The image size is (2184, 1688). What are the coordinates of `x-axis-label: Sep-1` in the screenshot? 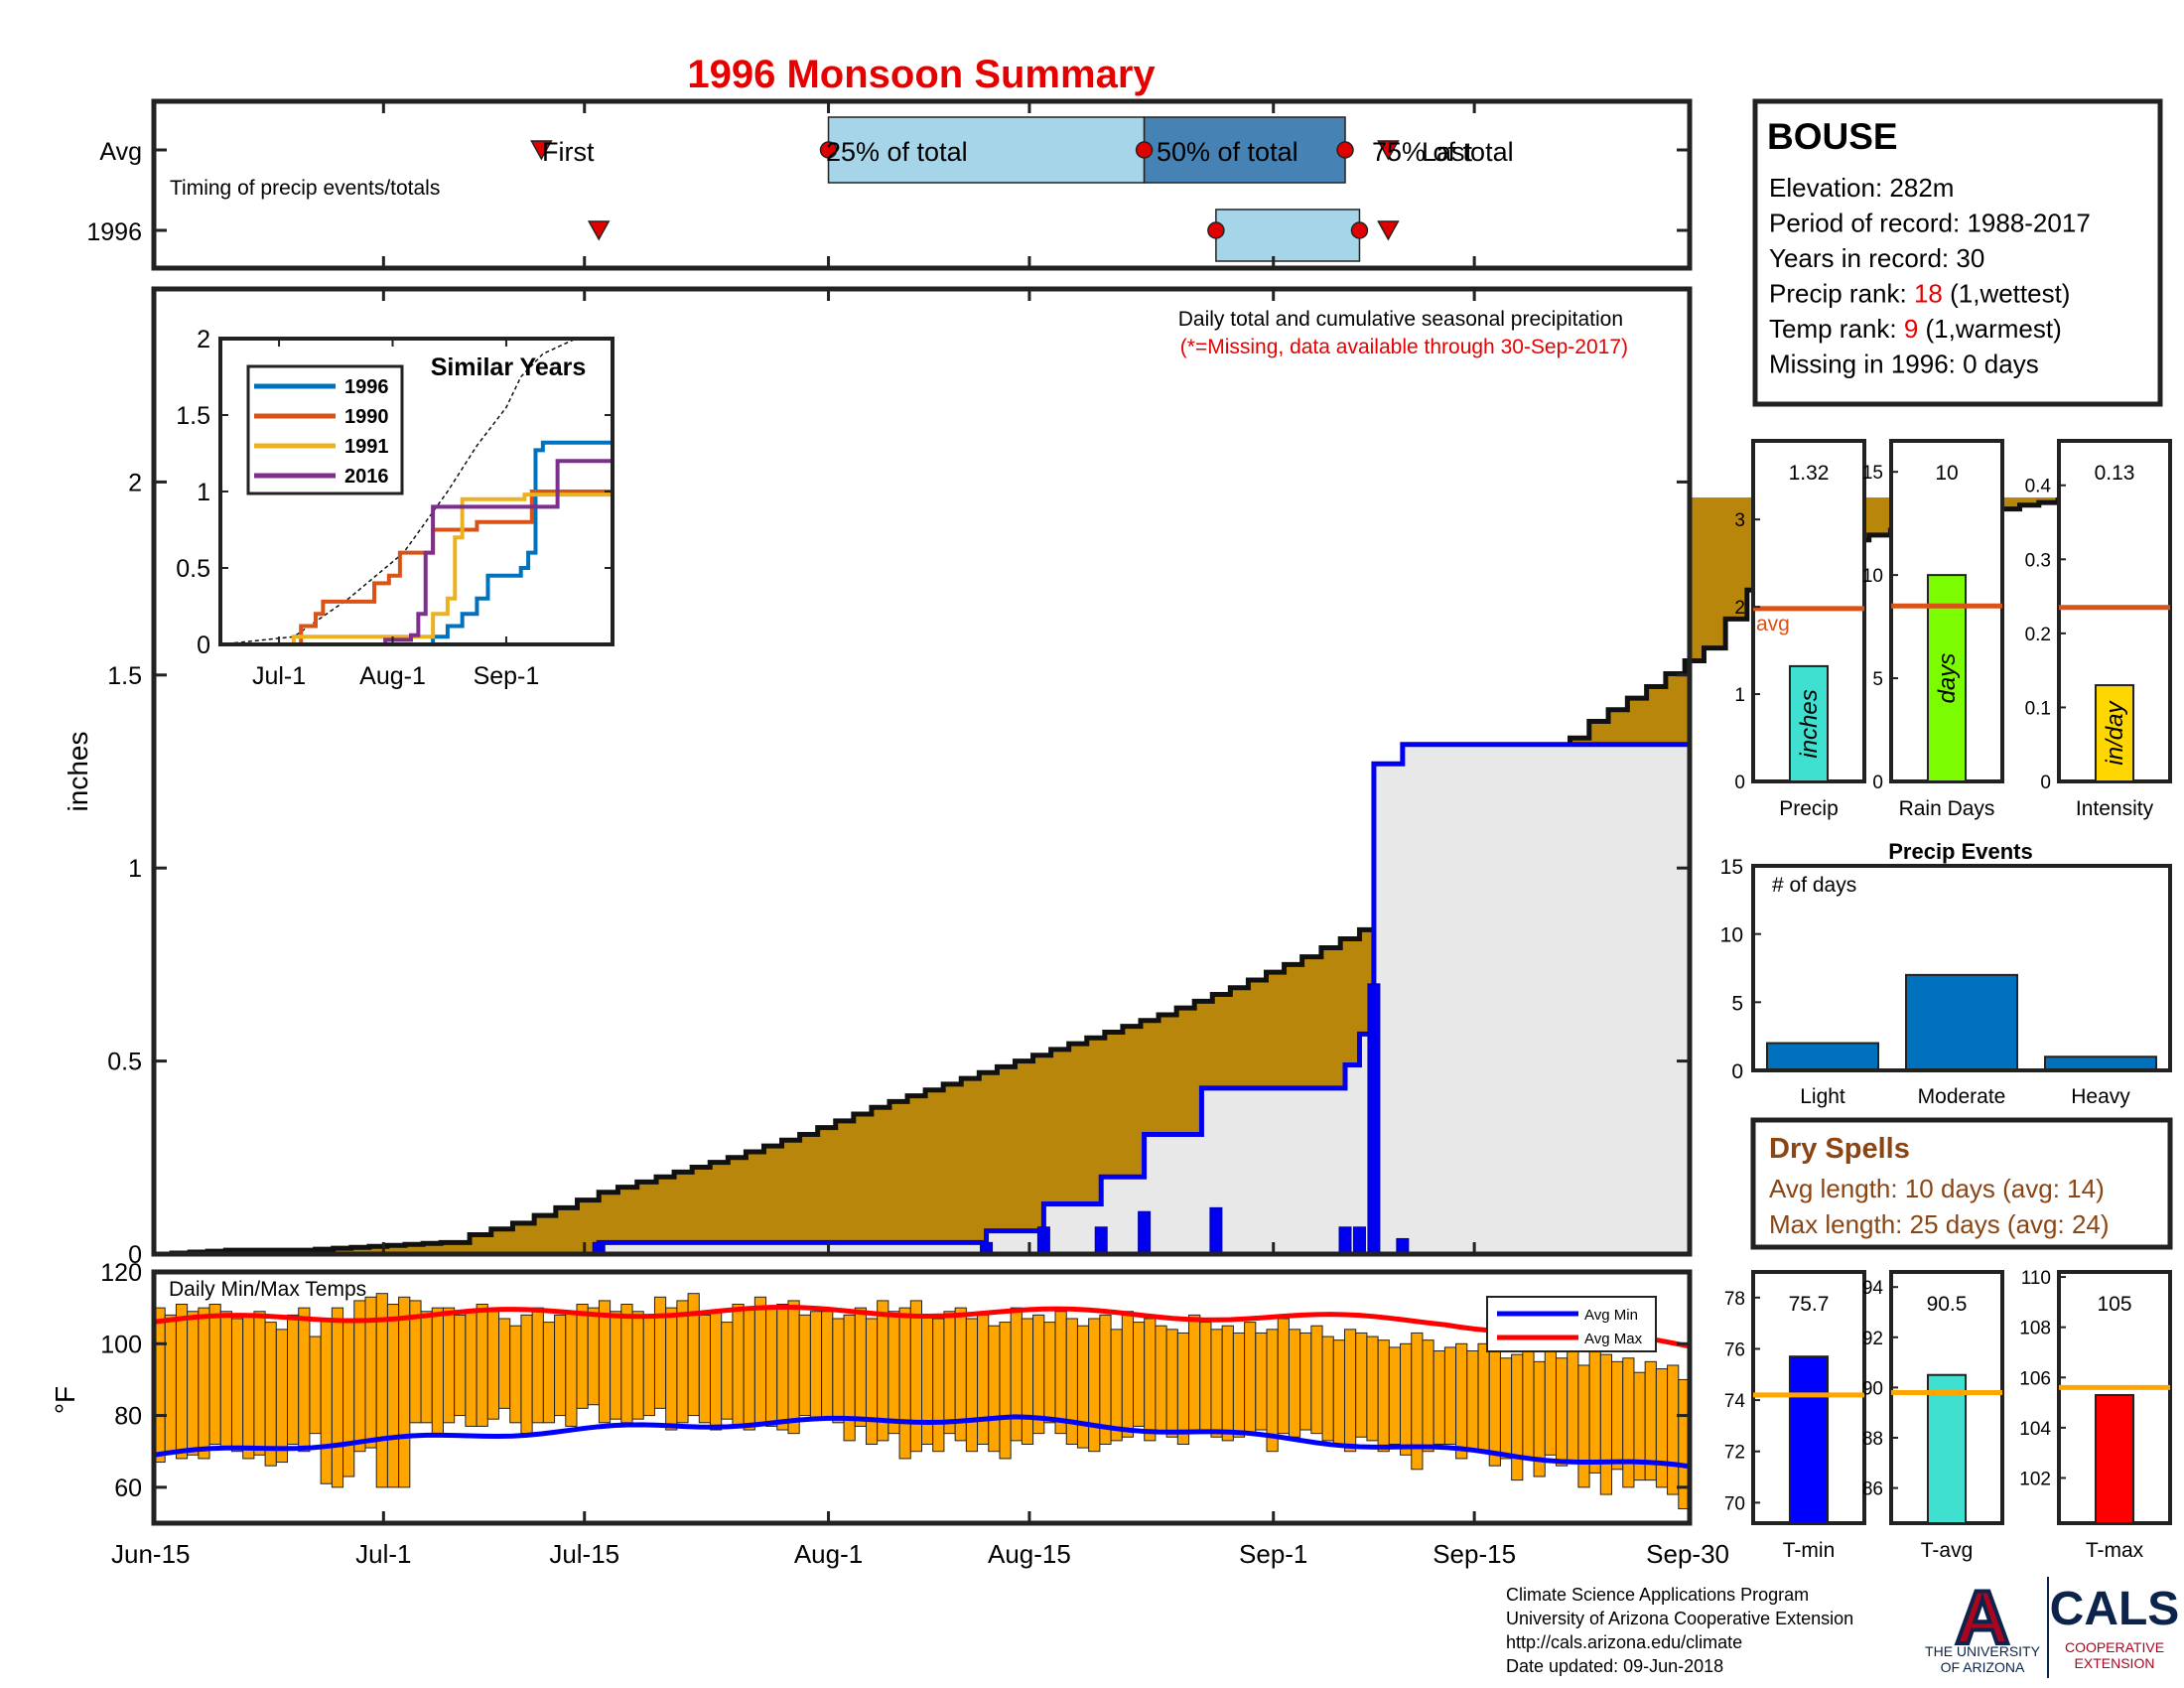 It's located at (1273, 1554).